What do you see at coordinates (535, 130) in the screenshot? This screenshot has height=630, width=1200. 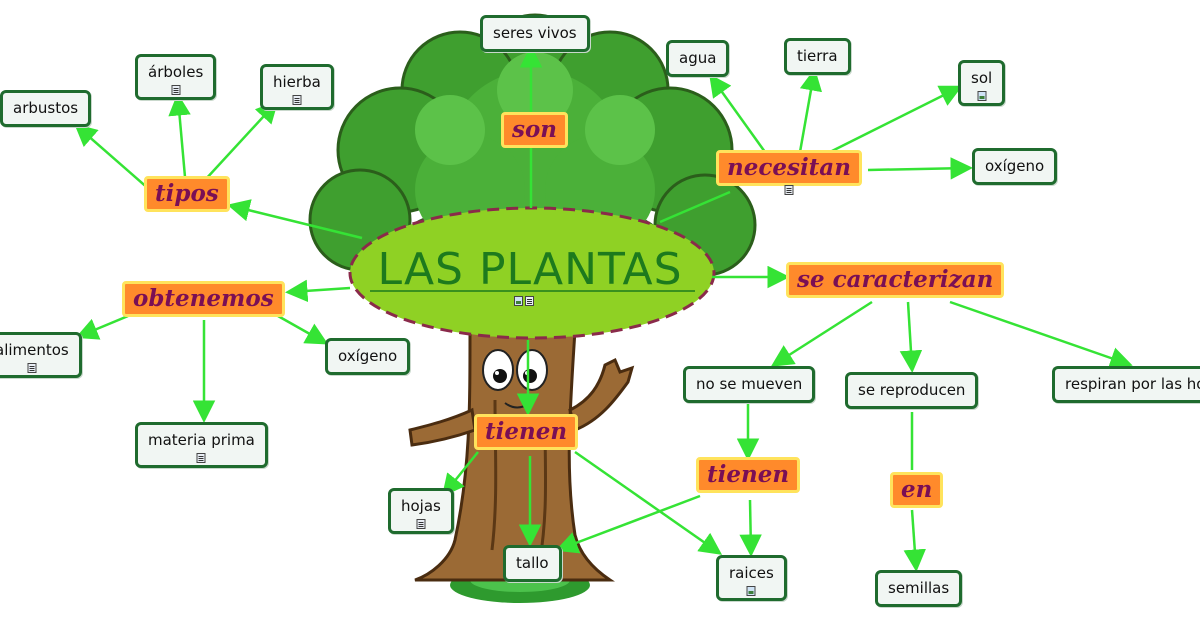 I see `link-son: son` at bounding box center [535, 130].